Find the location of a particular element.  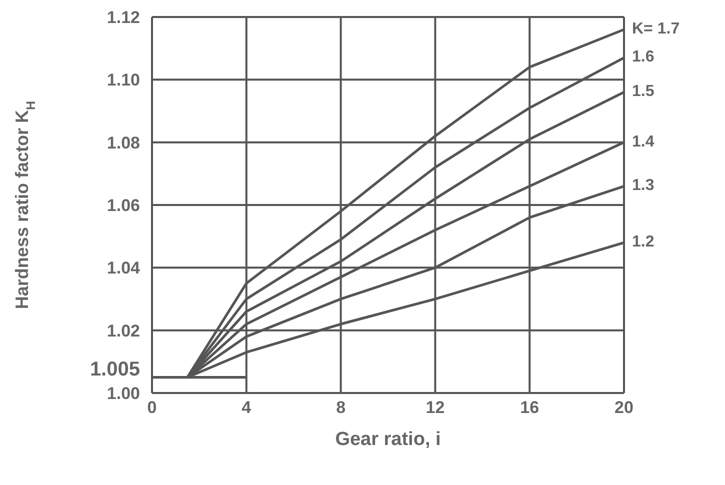

series-label: 1.4 is located at coordinates (643, 141).